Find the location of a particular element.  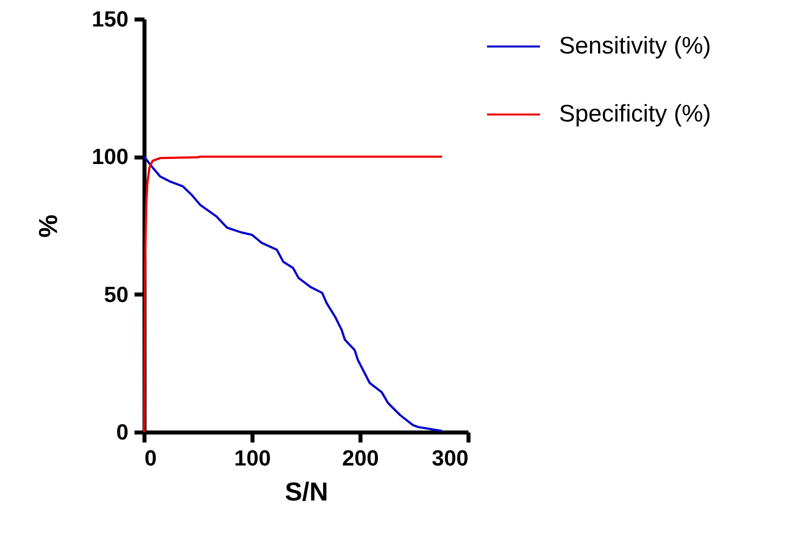

y-tick-label: 0 is located at coordinates (122, 432).